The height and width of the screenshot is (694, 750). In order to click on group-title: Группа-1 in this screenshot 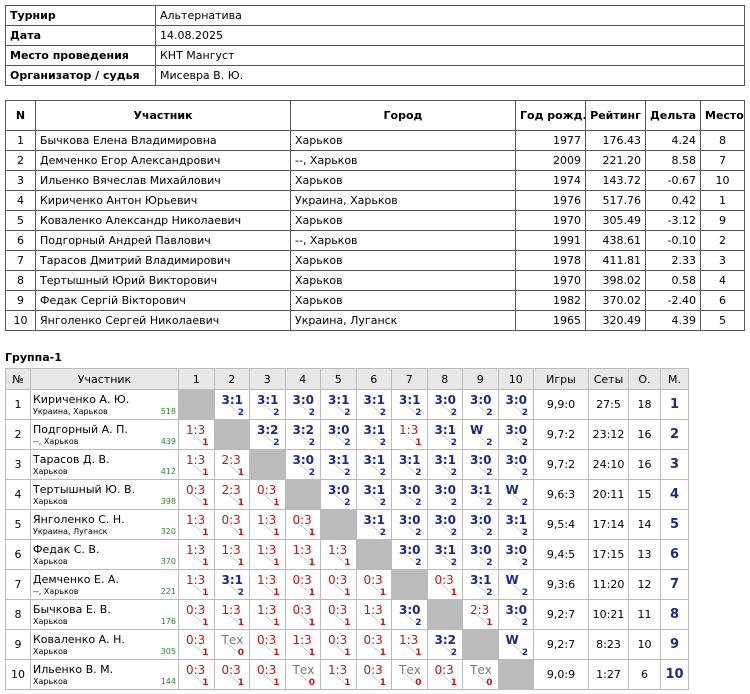, I will do `click(33, 357)`.